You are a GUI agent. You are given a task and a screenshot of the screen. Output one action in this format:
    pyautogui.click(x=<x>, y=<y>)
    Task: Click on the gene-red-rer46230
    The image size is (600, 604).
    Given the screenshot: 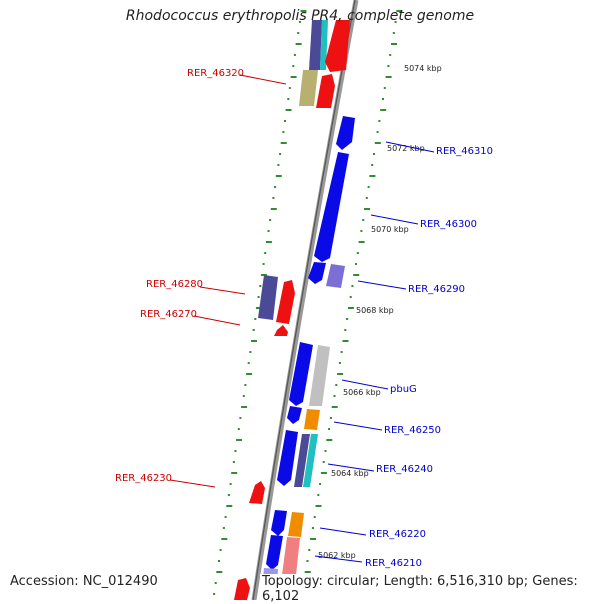 What is the action you would take?
    pyautogui.click(x=257, y=492)
    